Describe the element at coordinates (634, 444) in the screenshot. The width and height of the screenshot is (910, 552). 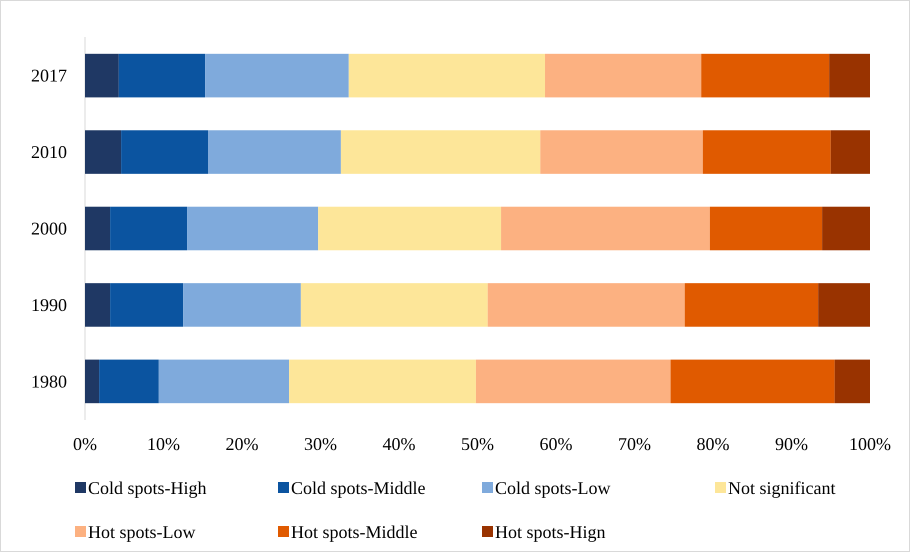
I see `x-tick-label: 70%` at that location.